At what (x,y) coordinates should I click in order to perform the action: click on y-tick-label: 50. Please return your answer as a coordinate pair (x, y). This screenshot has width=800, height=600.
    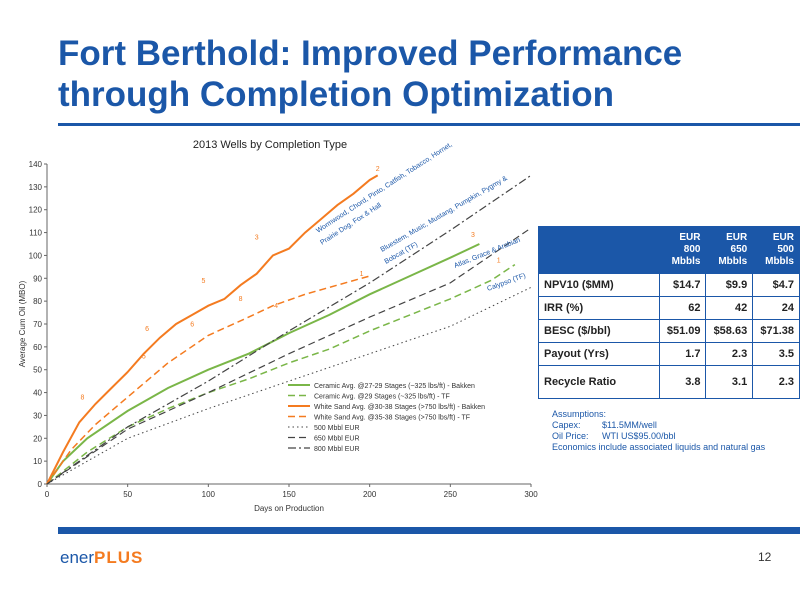
    Looking at the image, I should click on (37, 370).